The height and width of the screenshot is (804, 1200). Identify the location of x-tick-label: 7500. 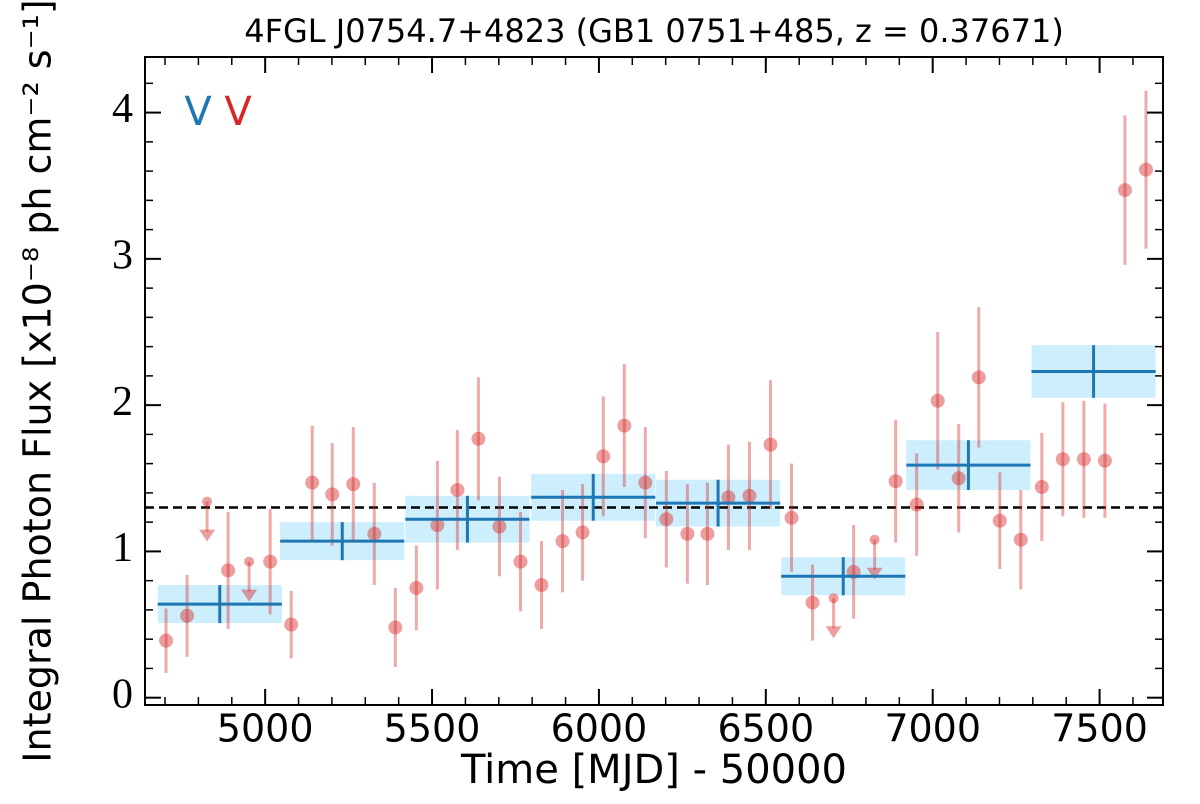
(1099, 729).